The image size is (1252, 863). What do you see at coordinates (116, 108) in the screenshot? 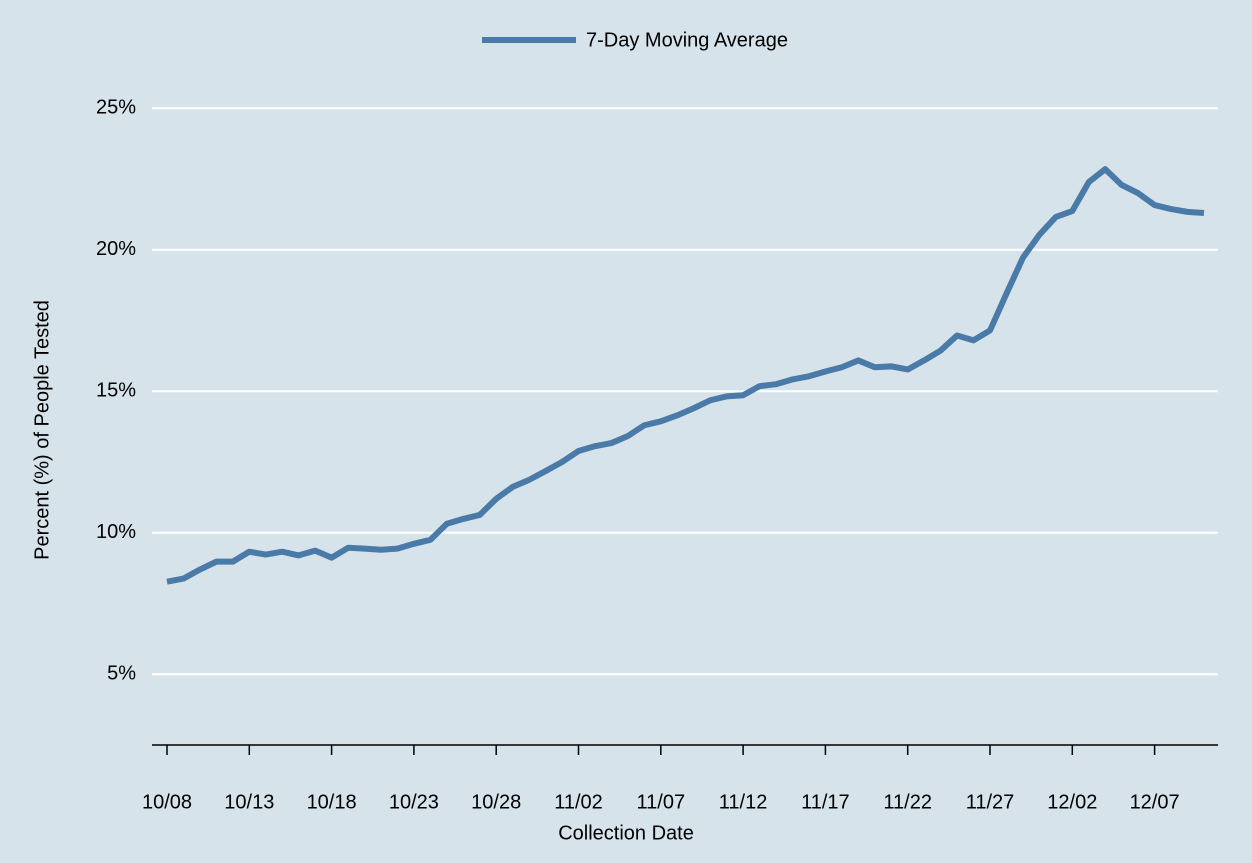
I see `y-tick-label: 25%` at bounding box center [116, 108].